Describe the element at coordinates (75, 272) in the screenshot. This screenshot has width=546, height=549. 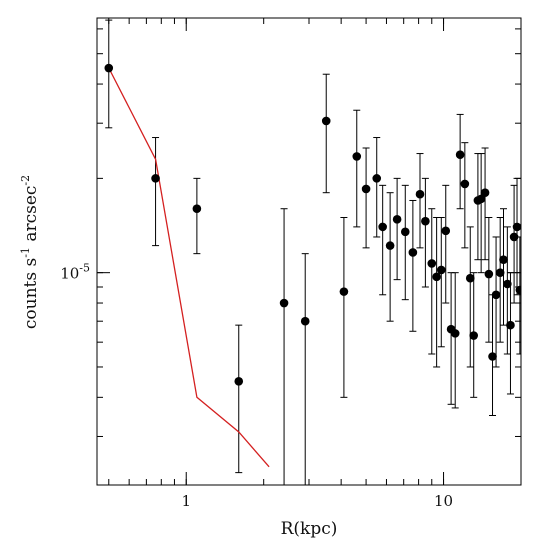
I see `y-tick-label: 10-5` at that location.